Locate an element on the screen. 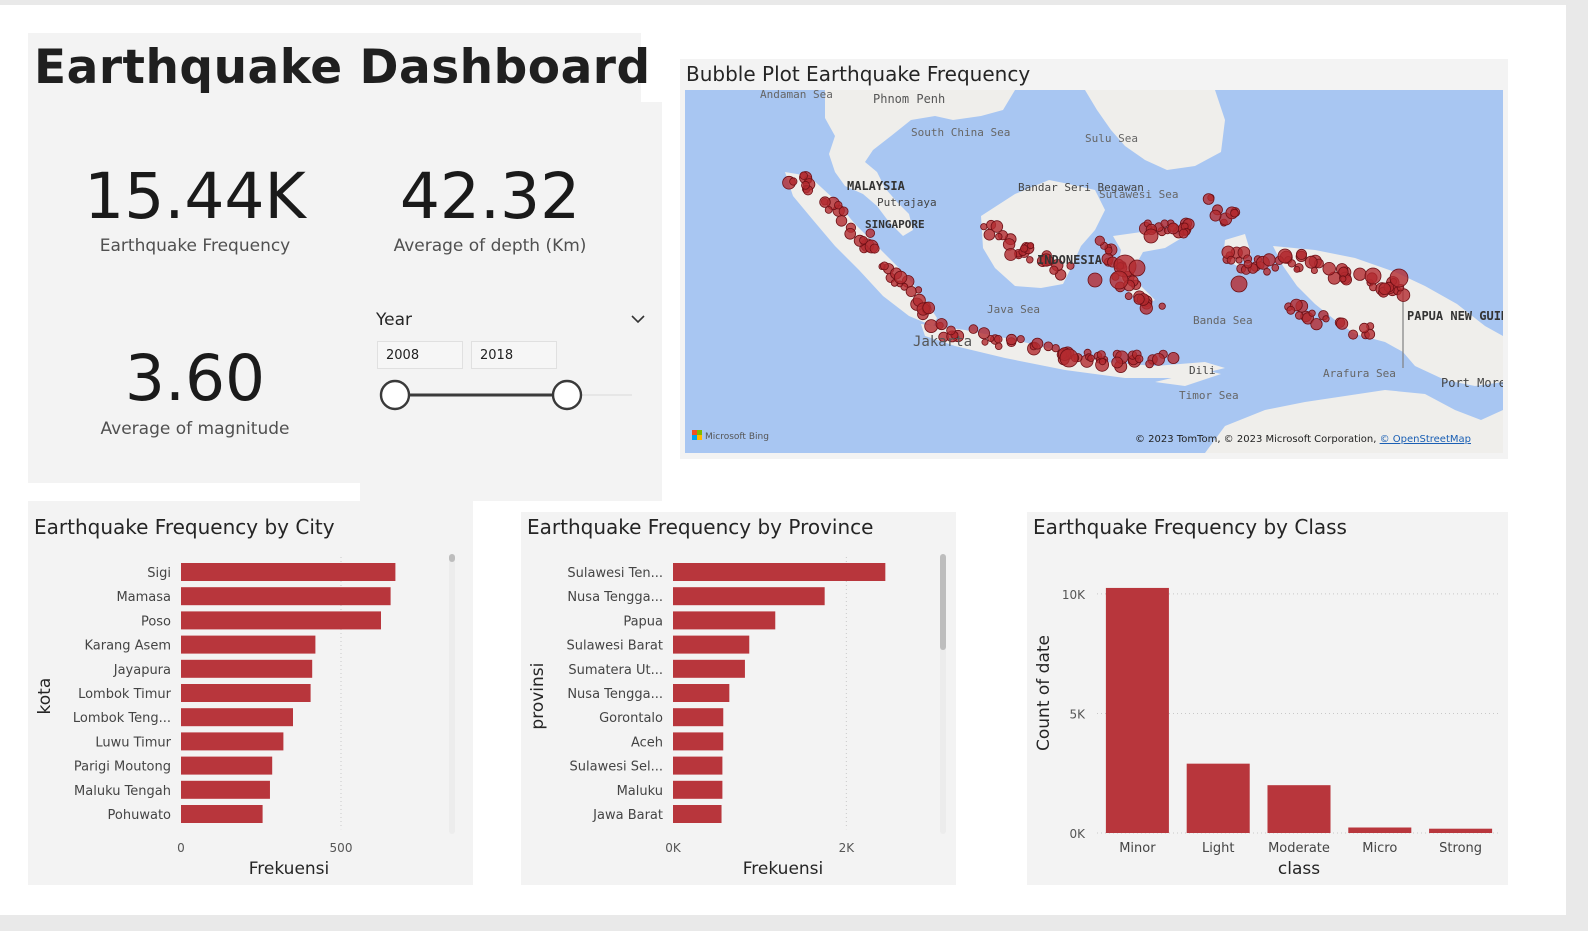 This screenshot has width=1588, height=931. scrollbar-track is located at coordinates (452, 694).